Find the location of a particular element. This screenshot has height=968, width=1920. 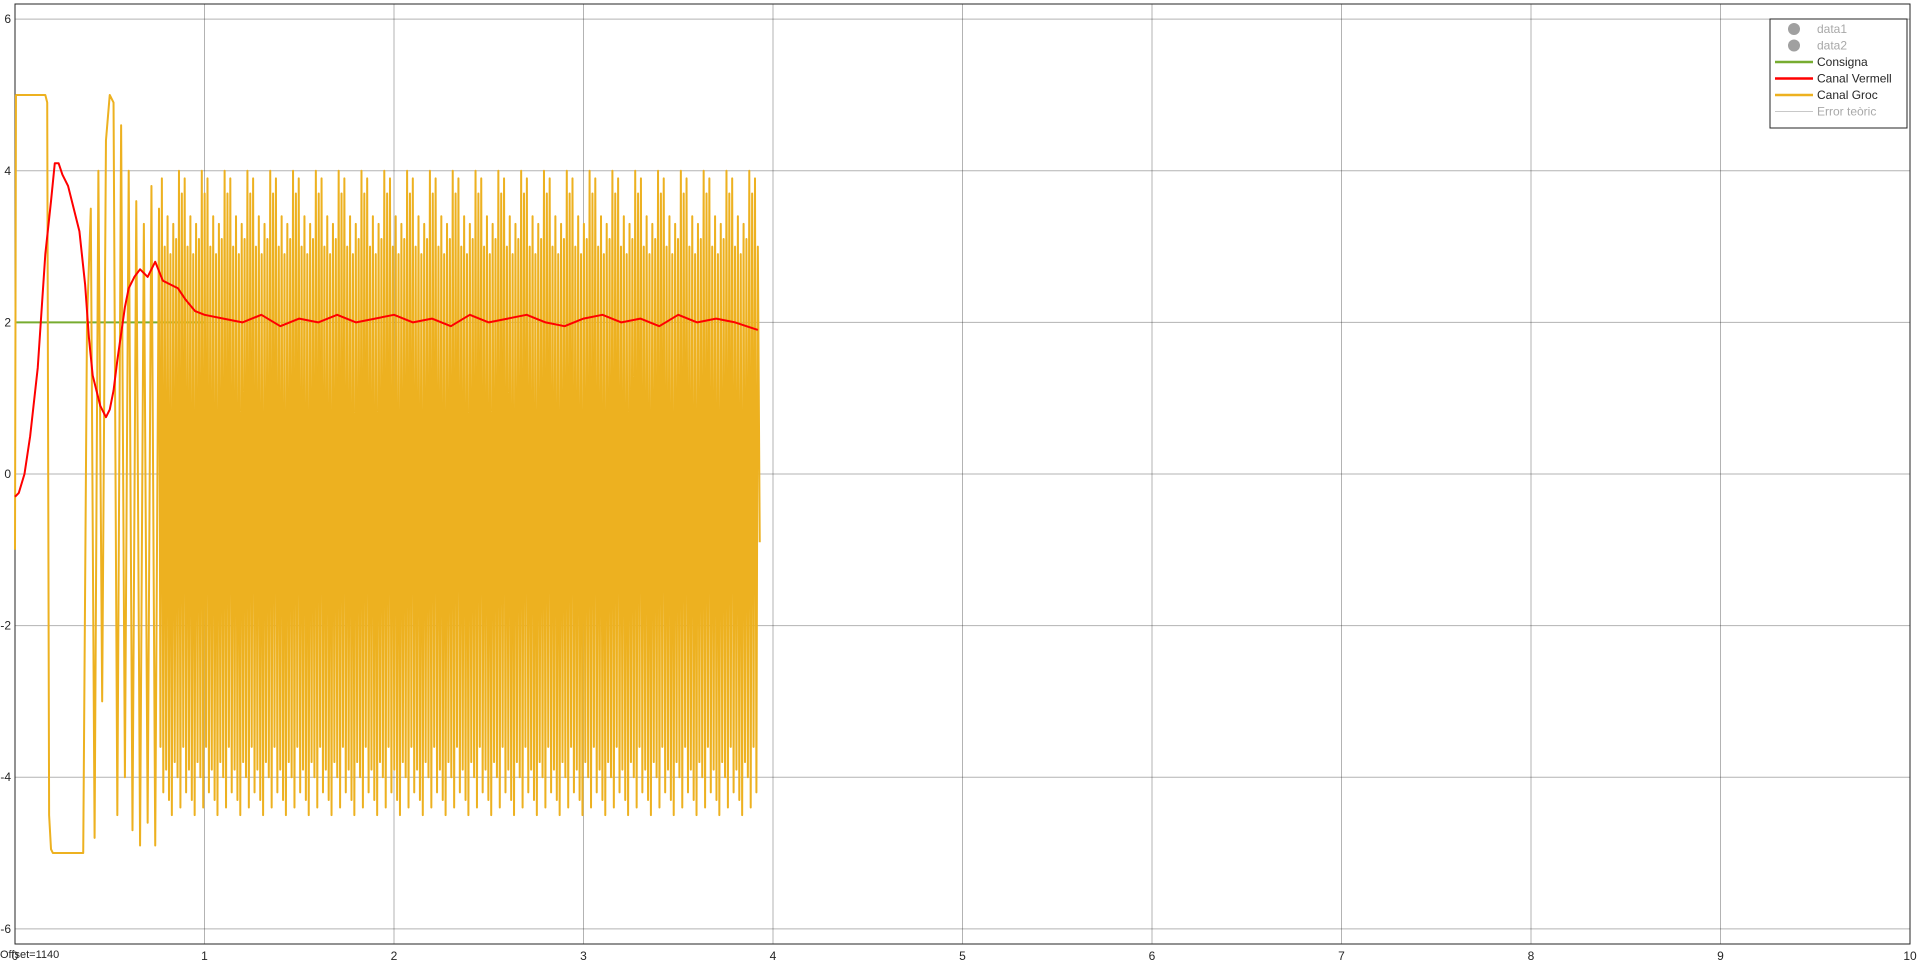

x-tick-label: 8 is located at coordinates (1531, 956).